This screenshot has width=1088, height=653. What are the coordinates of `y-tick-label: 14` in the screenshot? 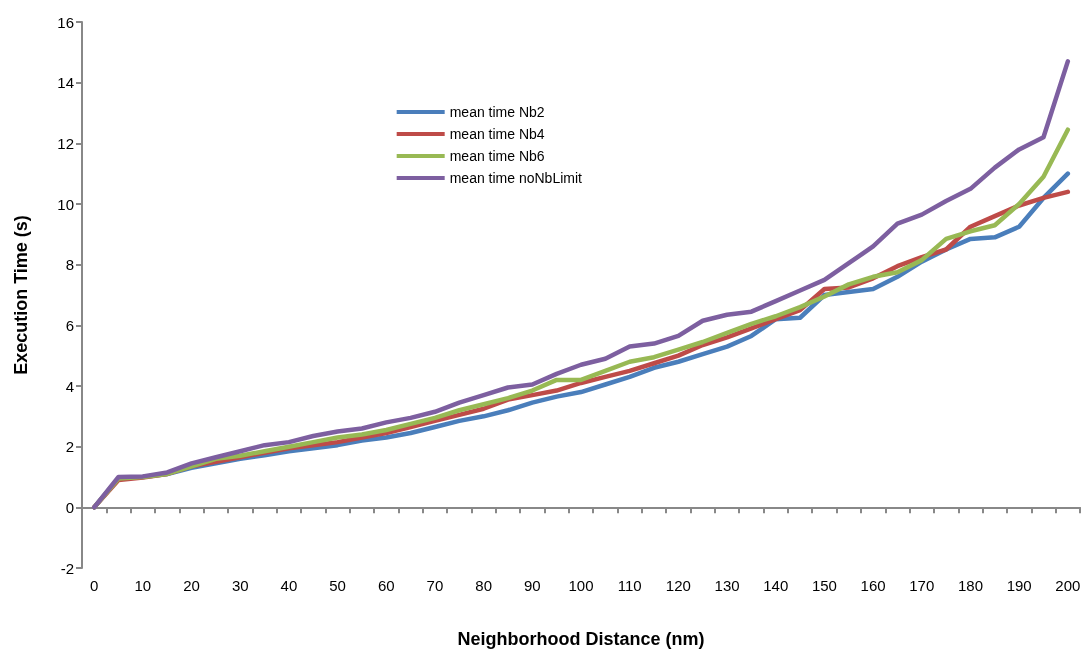 It's located at (65, 83).